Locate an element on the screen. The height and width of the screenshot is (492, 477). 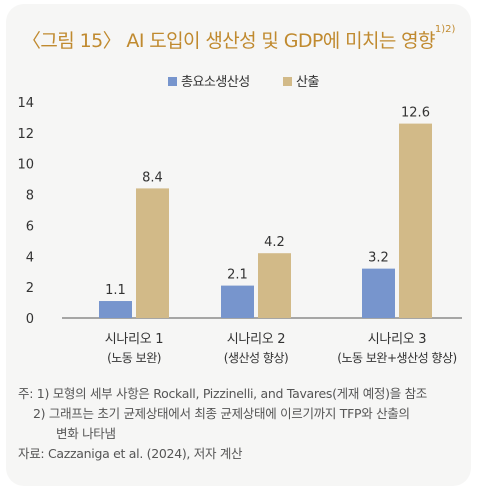
category-sublabel-3: (노동 보완+생산성 향상) is located at coordinates (396, 358).